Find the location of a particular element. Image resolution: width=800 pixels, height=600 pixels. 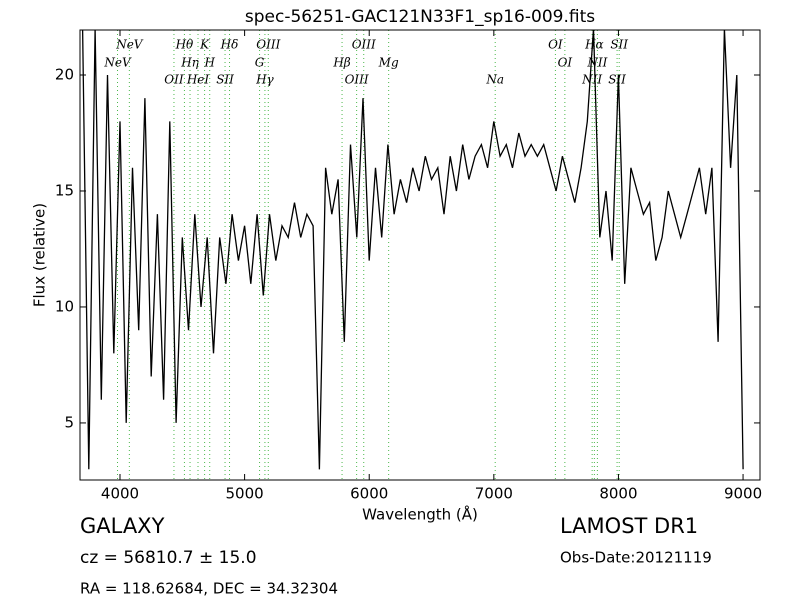

y-tick-label: 5 is located at coordinates (69, 422).